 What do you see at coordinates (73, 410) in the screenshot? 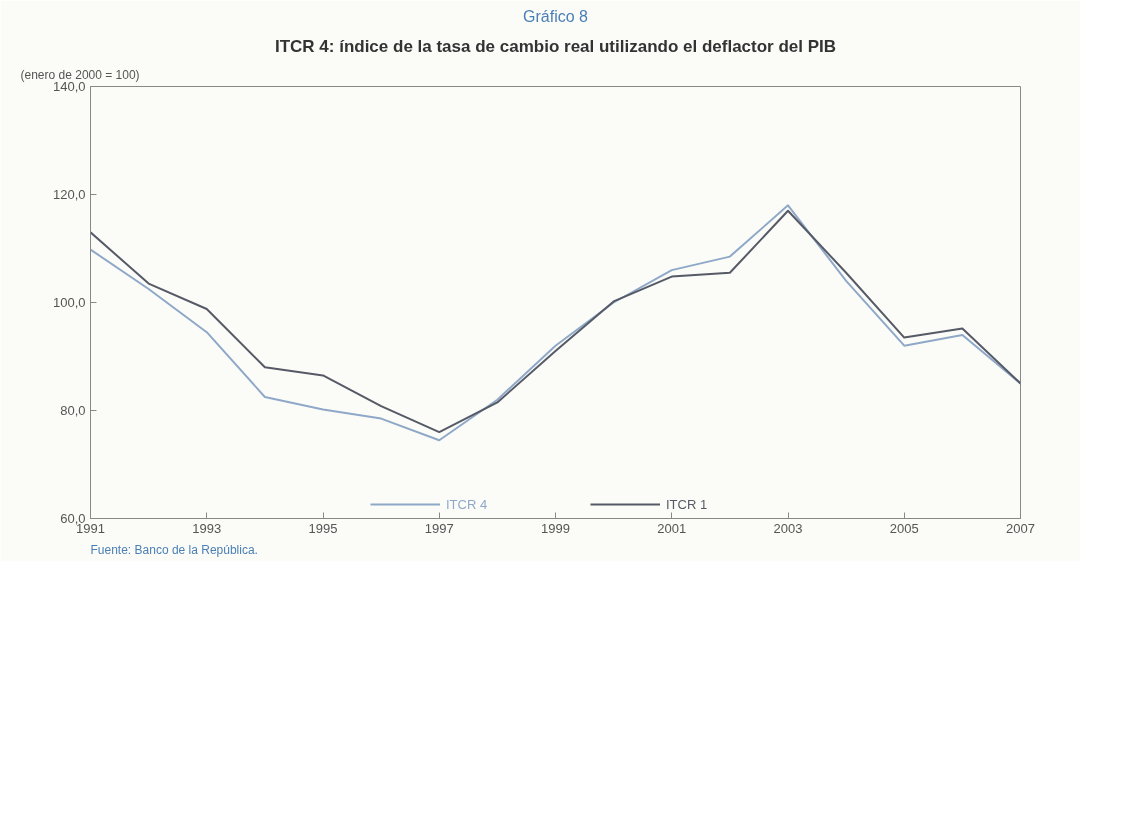
I see `y-tick-label: 80,0` at bounding box center [73, 410].